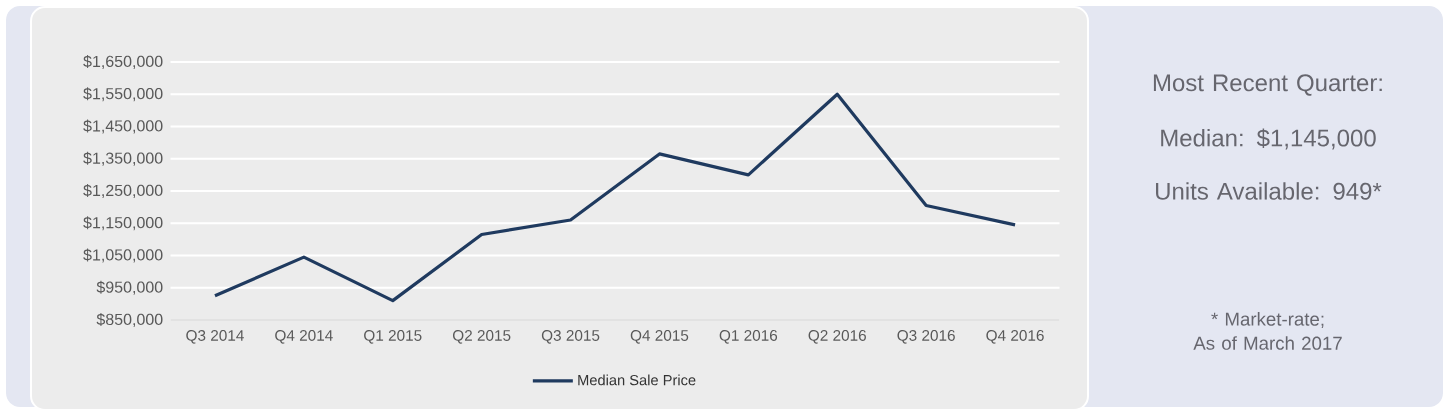 Image resolution: width=1449 pixels, height=413 pixels. What do you see at coordinates (637, 380) in the screenshot?
I see `legend-label: Median Sale Price` at bounding box center [637, 380].